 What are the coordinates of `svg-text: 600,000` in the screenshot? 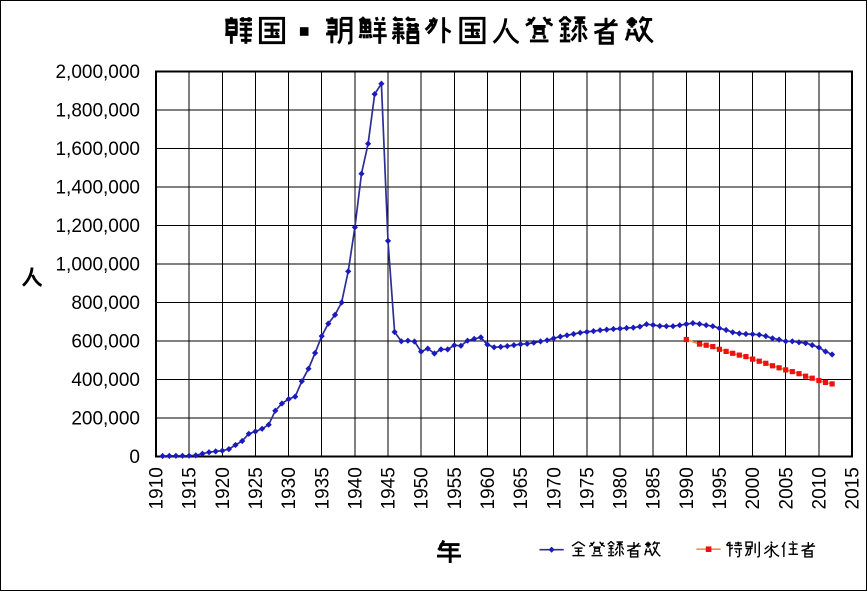 It's located at (105, 342).